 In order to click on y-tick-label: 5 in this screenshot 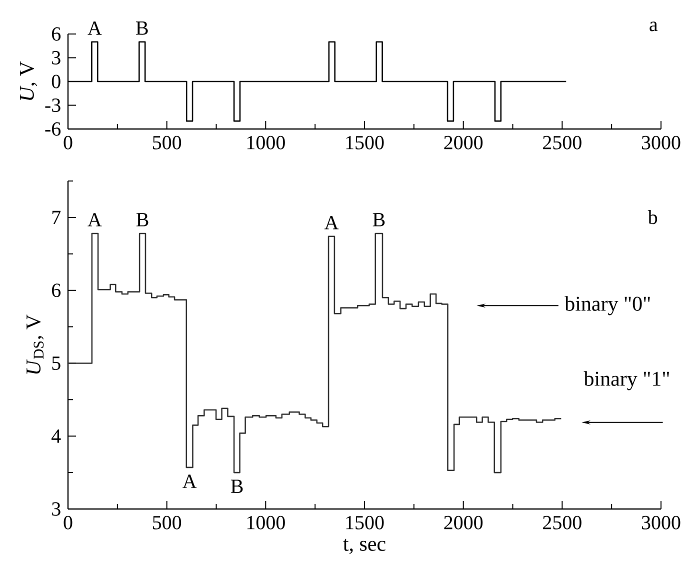, I will do `click(56, 363)`.